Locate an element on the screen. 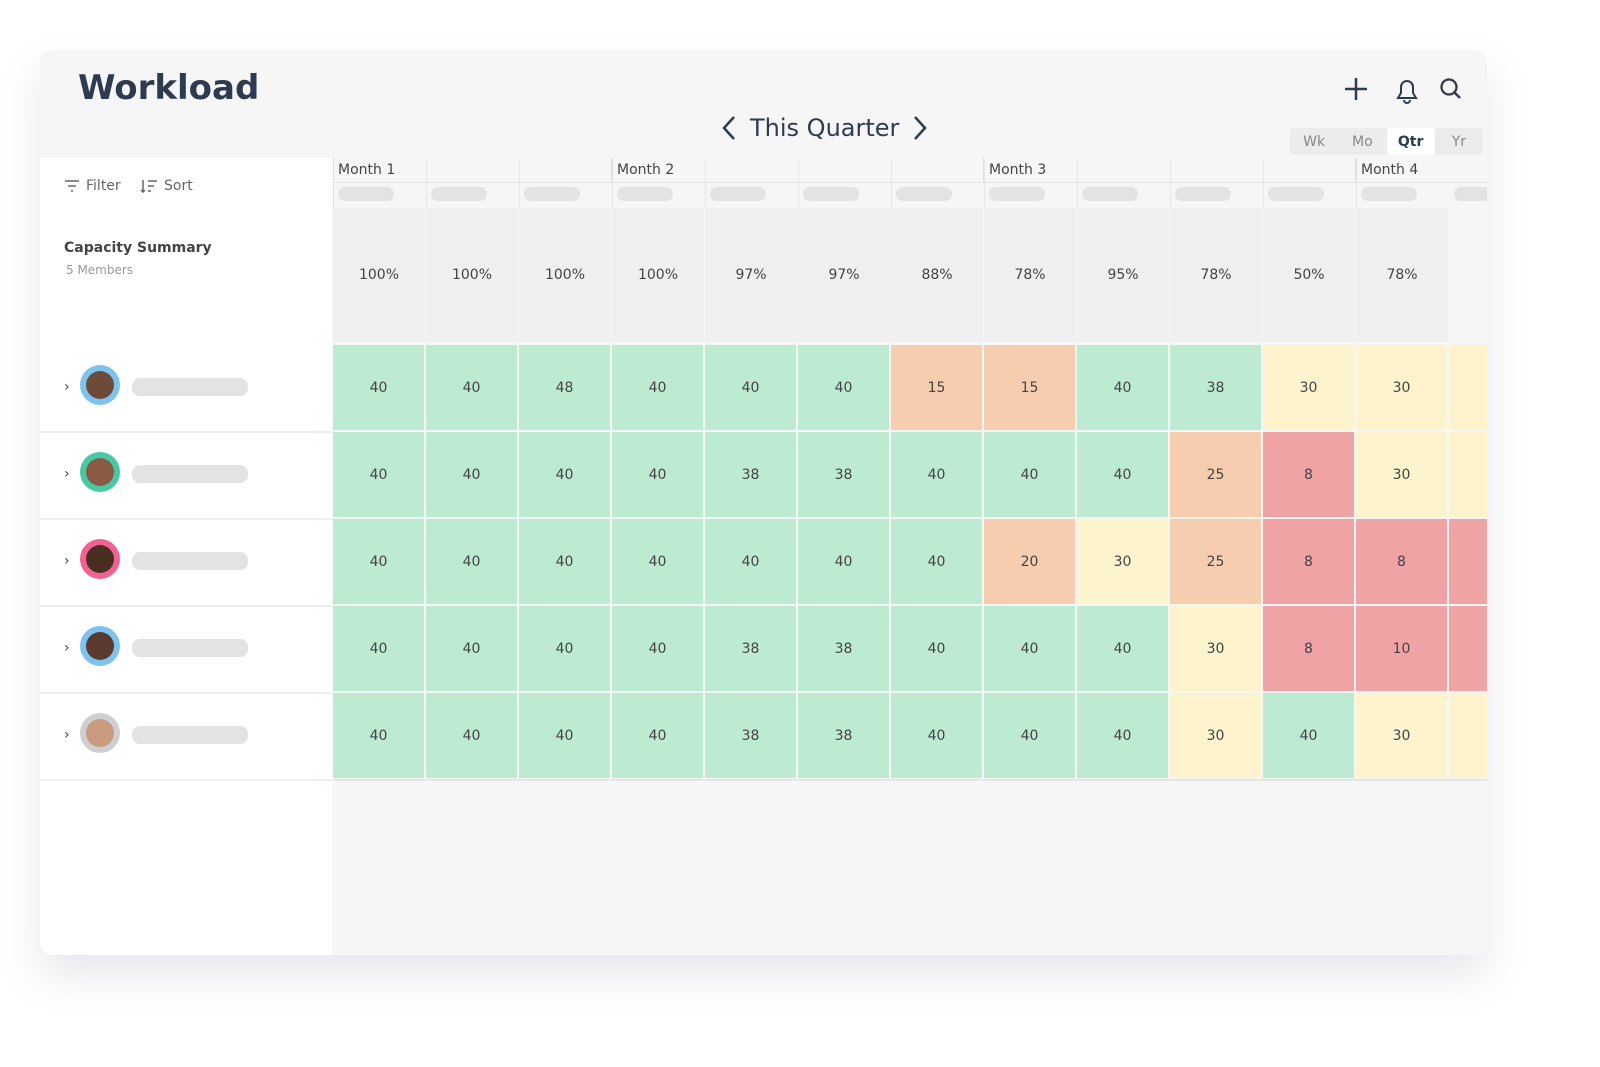  month-label: Month 1 is located at coordinates (367, 170).